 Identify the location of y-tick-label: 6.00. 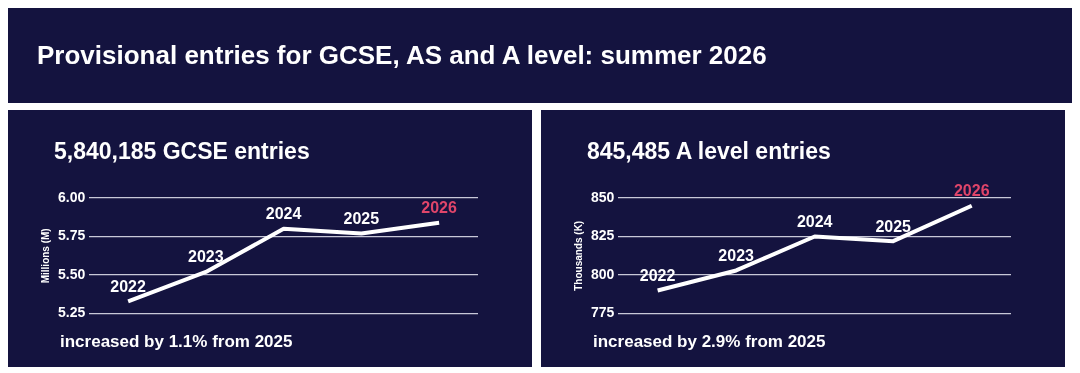
(72, 196).